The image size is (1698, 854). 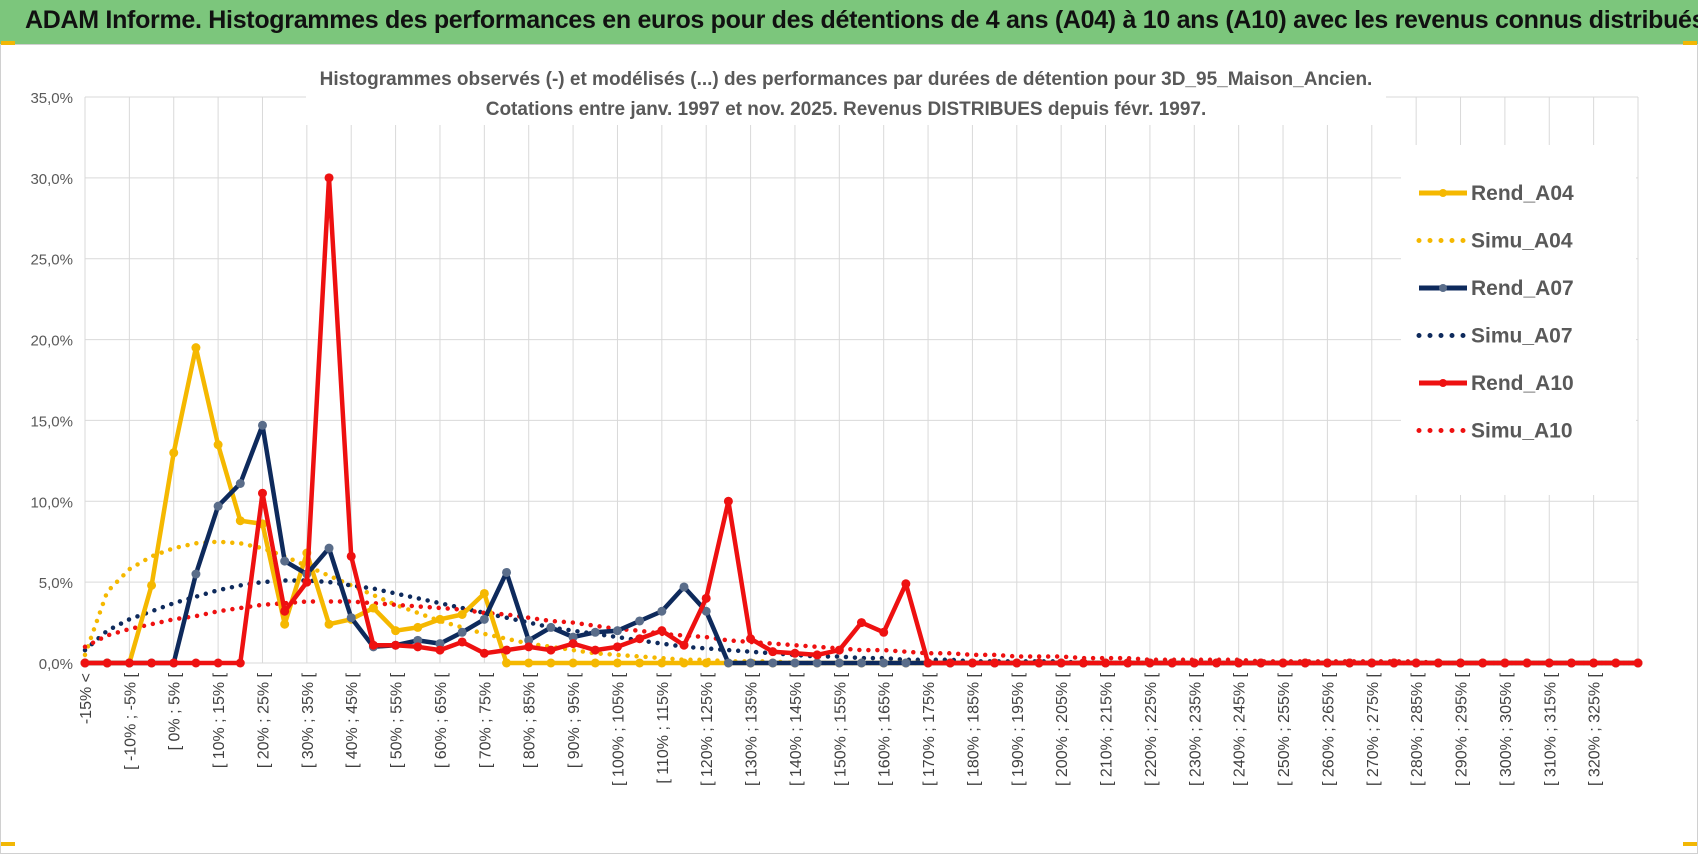 What do you see at coordinates (574, 720) in the screenshot?
I see `x-tick-label: [ 90% ; 95% [` at bounding box center [574, 720].